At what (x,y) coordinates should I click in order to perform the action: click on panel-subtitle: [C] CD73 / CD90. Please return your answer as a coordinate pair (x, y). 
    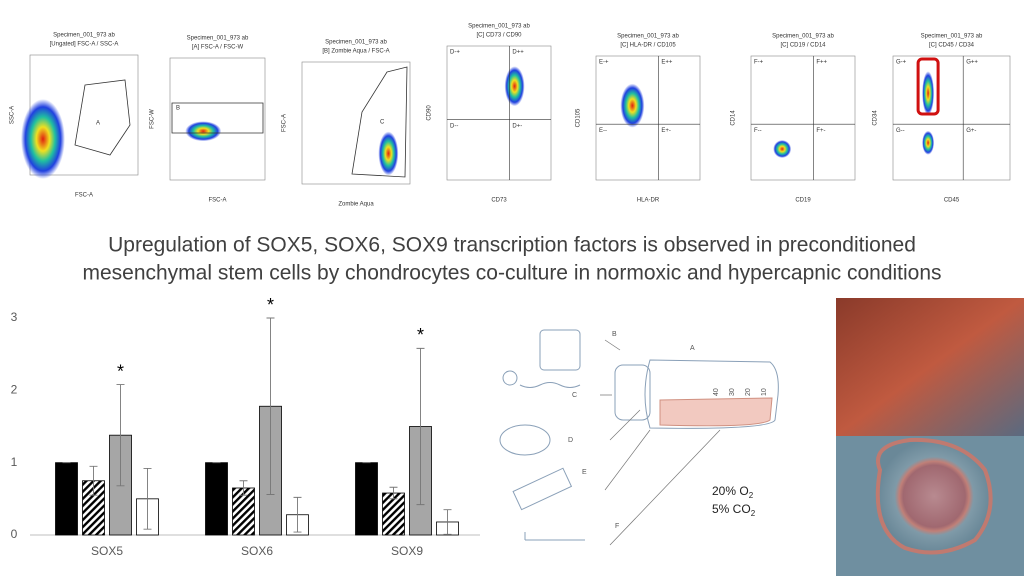
    Looking at the image, I should click on (499, 36).